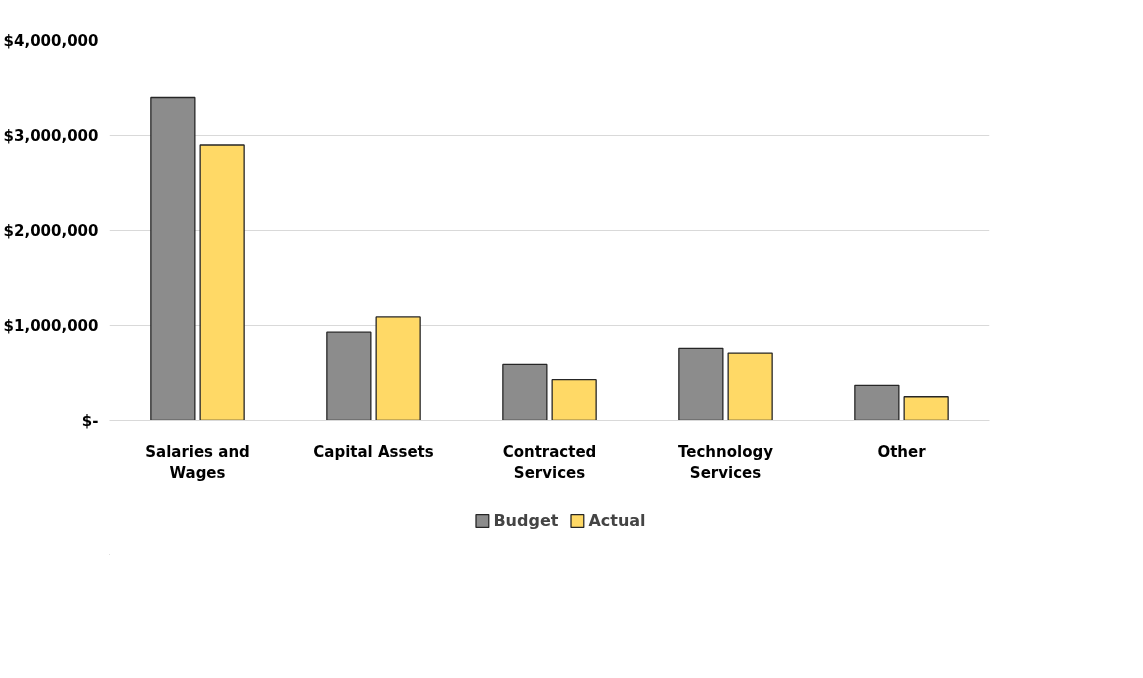  What do you see at coordinates (90, 420) in the screenshot?
I see `y-tick-label: $-` at bounding box center [90, 420].